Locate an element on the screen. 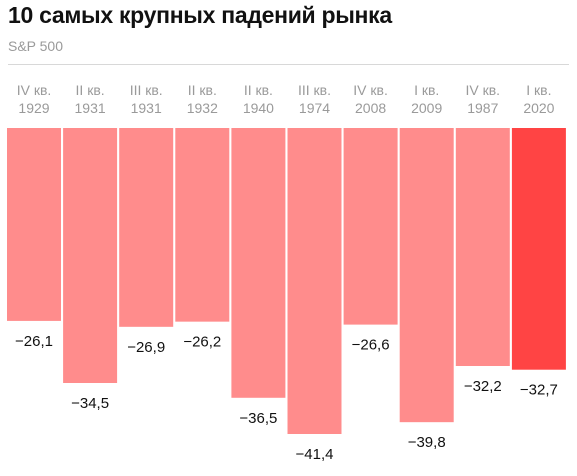 Image resolution: width=577 pixels, height=476 pixels. value-label: −41,4 is located at coordinates (315, 454).